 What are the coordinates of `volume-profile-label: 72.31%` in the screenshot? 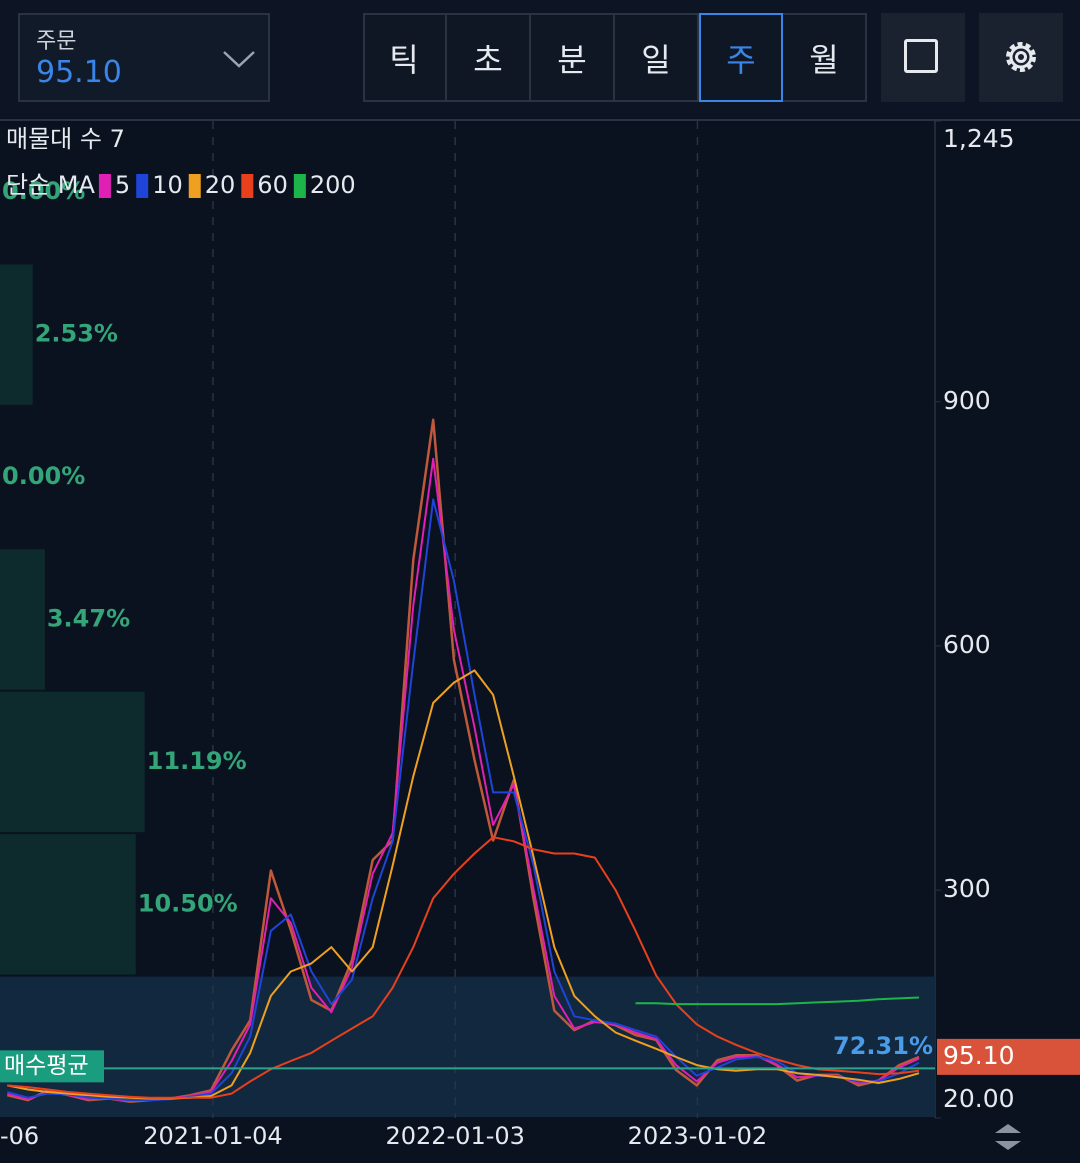 It's located at (883, 1046).